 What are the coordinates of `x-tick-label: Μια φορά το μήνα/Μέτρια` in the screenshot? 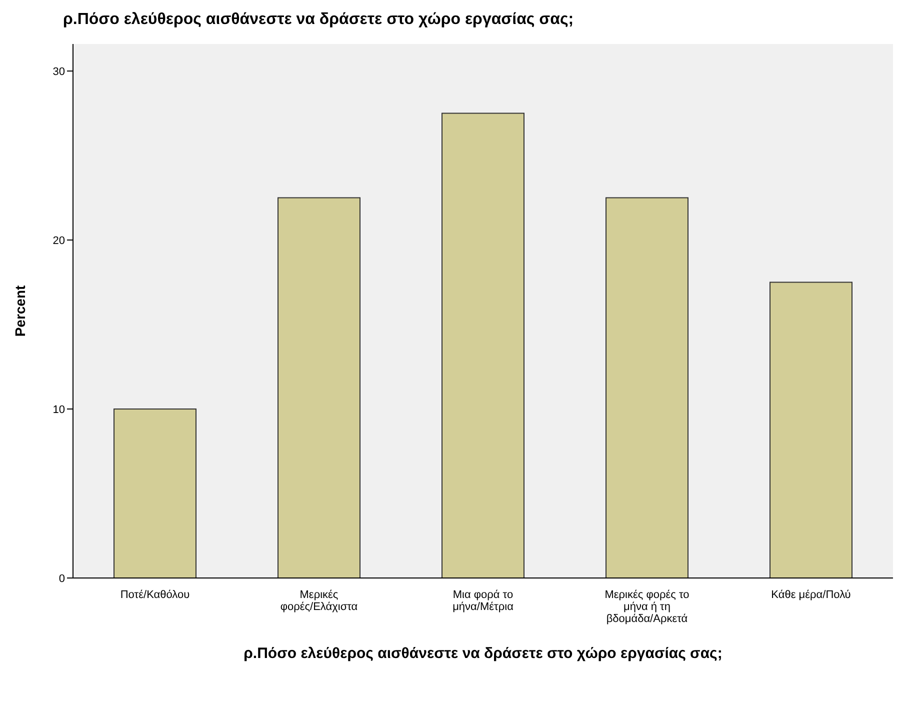 It's located at (483, 601).